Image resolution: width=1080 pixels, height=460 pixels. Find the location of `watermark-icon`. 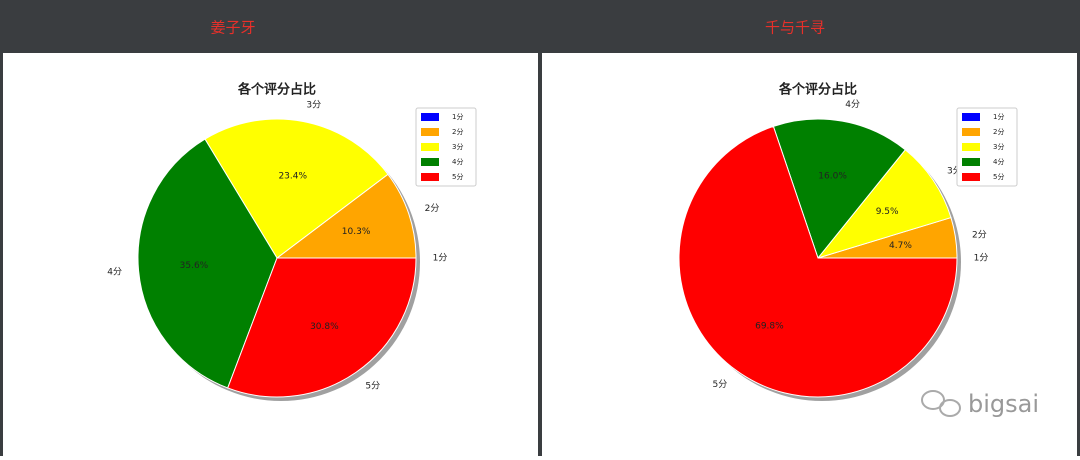

watermark-icon is located at coordinates (941, 403).